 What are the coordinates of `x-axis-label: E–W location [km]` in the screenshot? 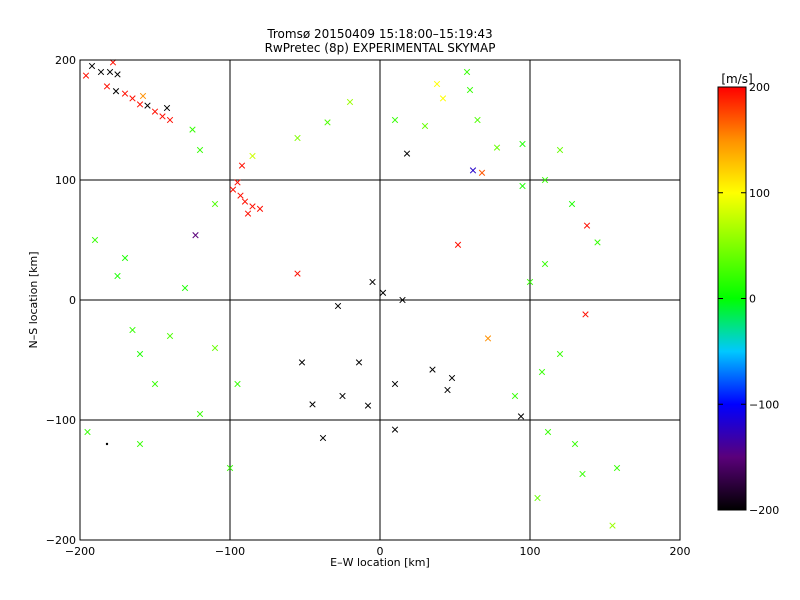 It's located at (380, 562).